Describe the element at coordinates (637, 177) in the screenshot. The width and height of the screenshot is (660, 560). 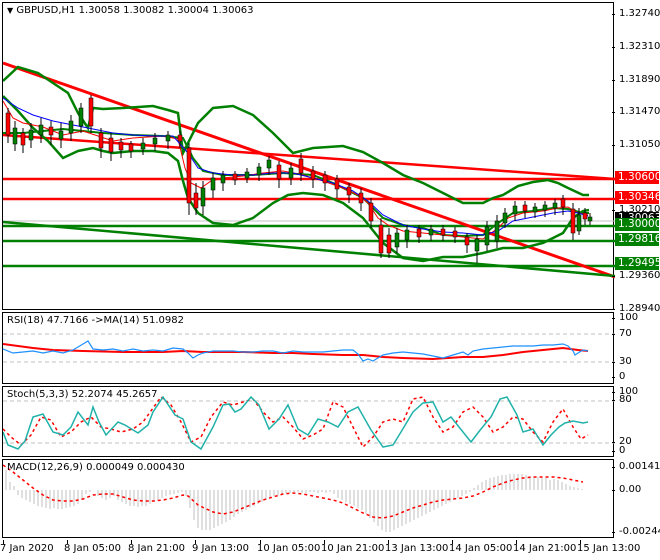
I see `level-label-1.30600: 1.30600` at that location.